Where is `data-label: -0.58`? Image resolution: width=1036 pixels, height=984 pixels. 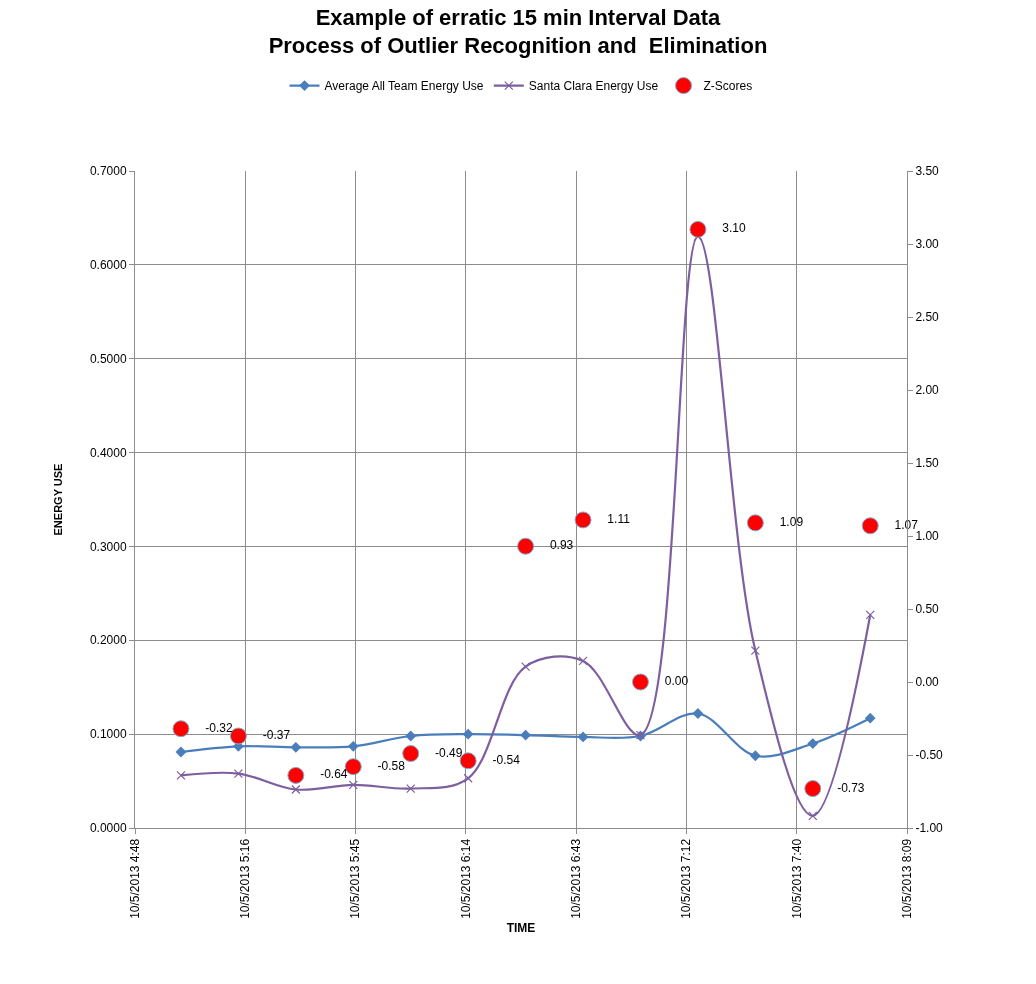 data-label: -0.58 is located at coordinates (385, 765).